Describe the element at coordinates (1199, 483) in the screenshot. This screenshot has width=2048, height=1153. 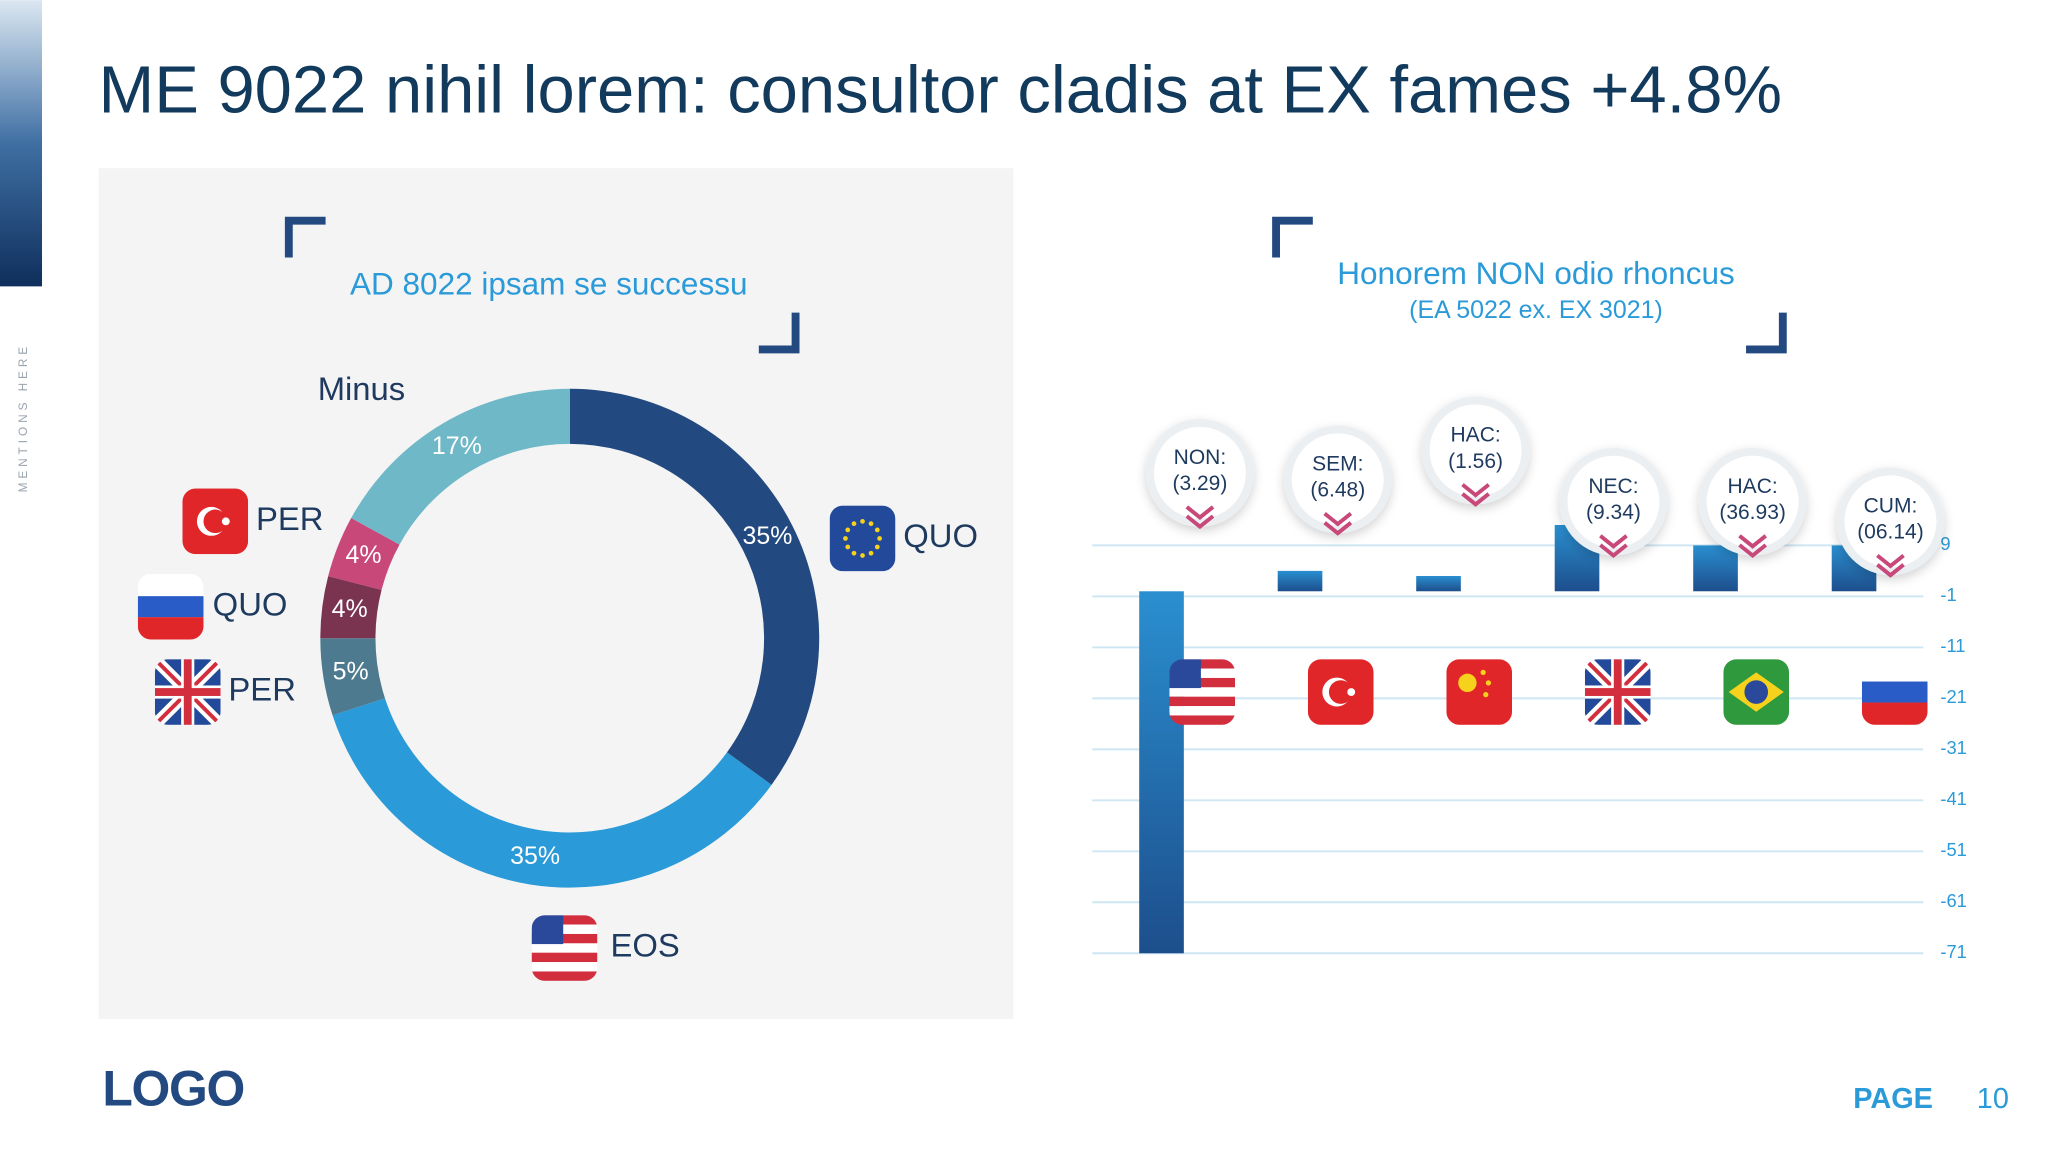
I see `callout-value: (3.29)` at that location.